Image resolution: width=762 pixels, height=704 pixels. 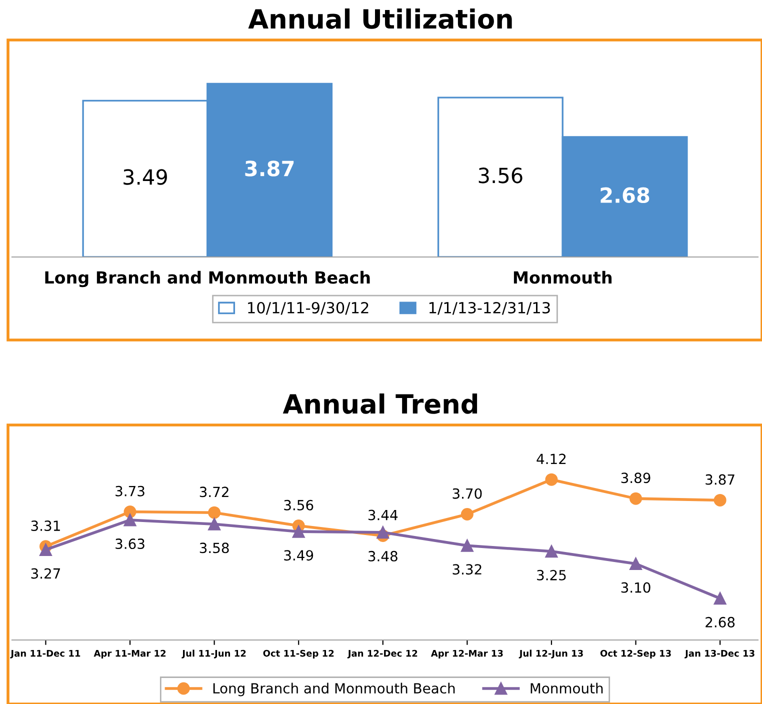 I want to click on data-label: 3.44, so click(x=383, y=515).